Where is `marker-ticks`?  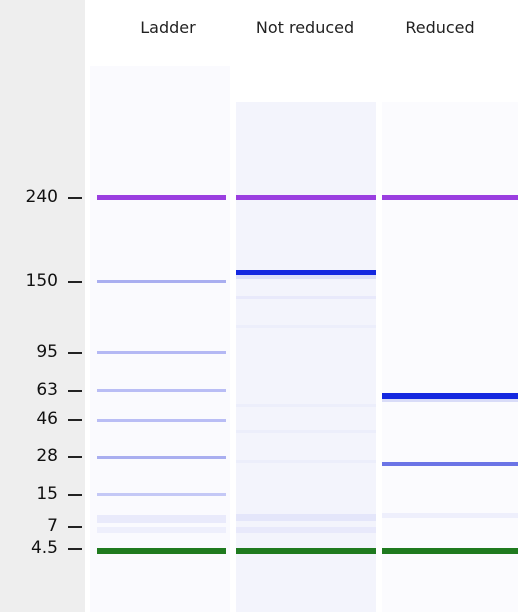 marker-ticks is located at coordinates (75, 373).